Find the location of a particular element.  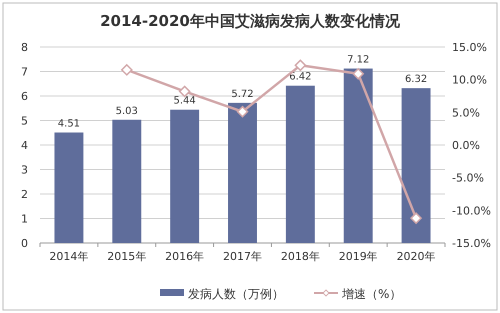

y2-tick-label: 0.0% is located at coordinates (466, 145).